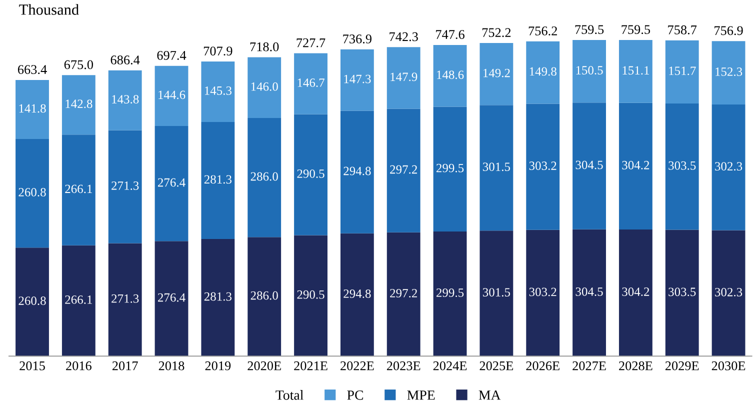 The height and width of the screenshot is (407, 754). I want to click on data-label: 297.2, so click(403, 169).